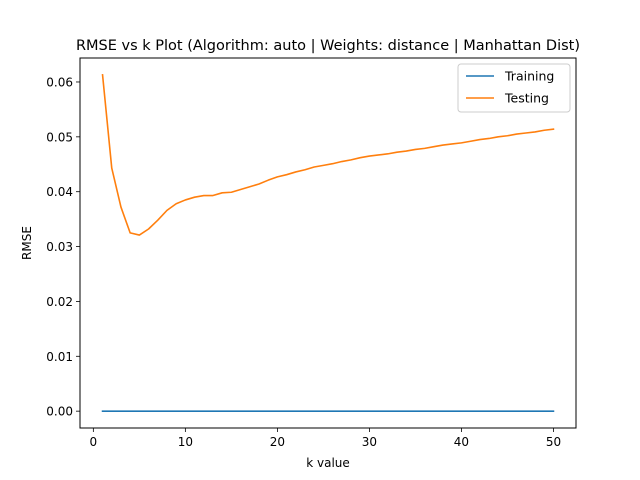 This screenshot has width=640, height=480. What do you see at coordinates (553, 442) in the screenshot?
I see `x-tick-label: 50` at bounding box center [553, 442].